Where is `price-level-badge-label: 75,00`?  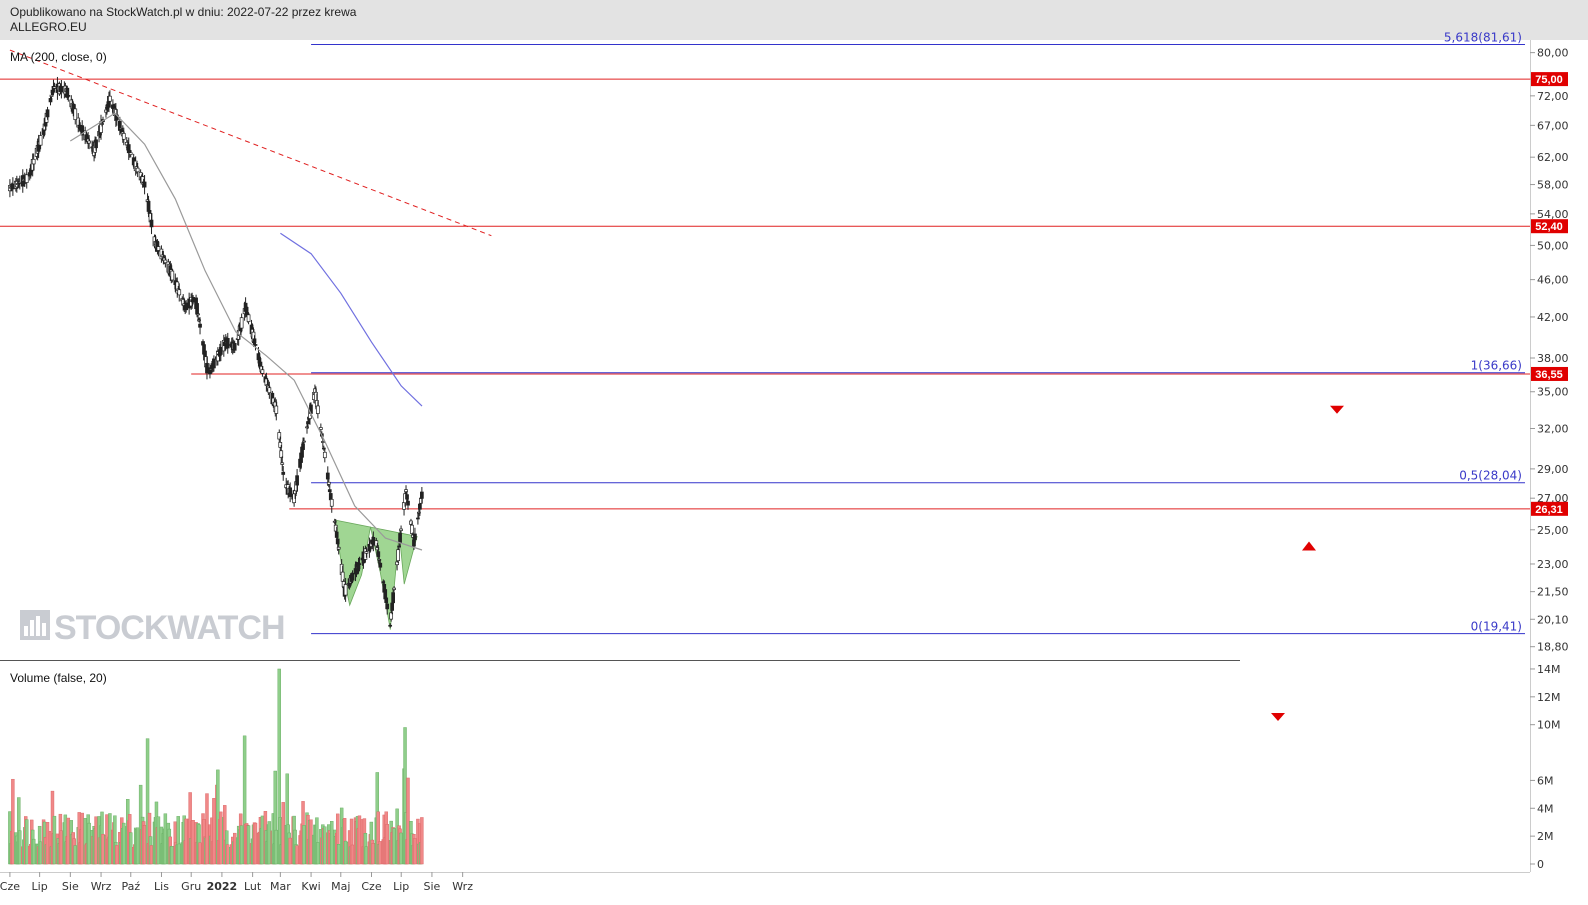 price-level-badge-label: 75,00 is located at coordinates (1549, 80).